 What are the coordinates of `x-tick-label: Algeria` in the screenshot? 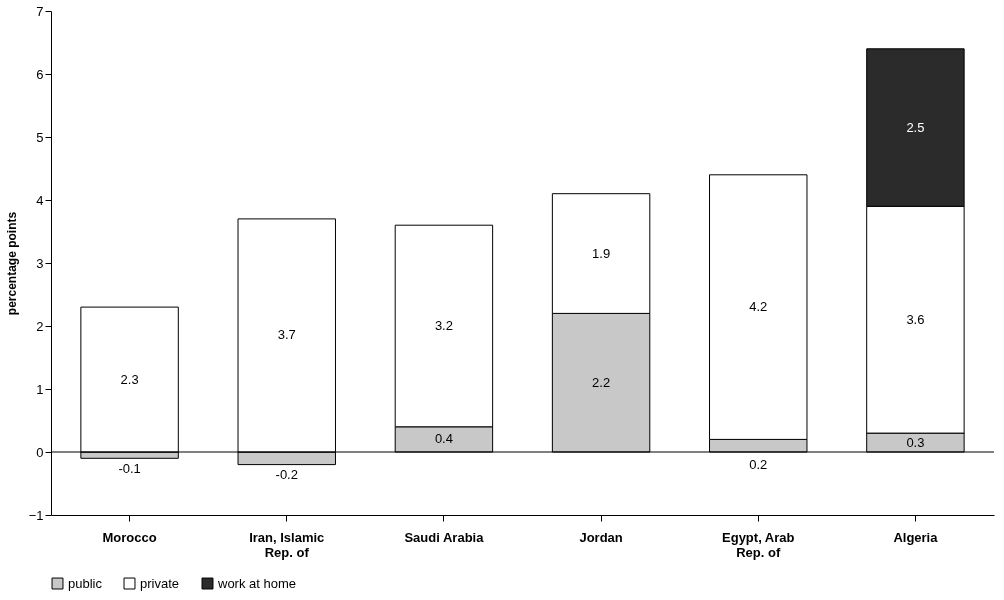 It's located at (916, 537).